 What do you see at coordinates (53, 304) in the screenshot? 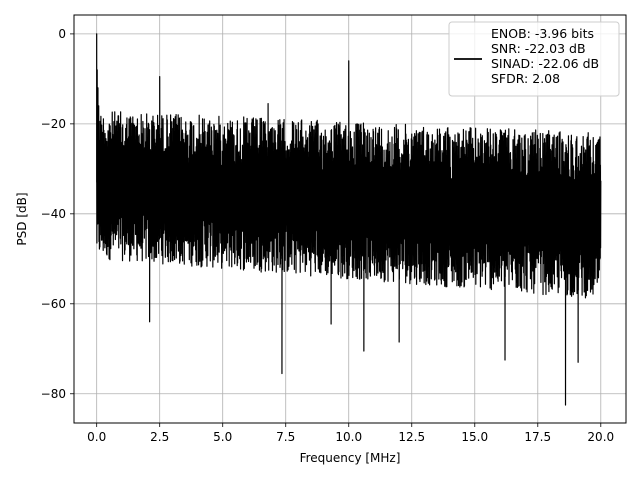
I see `y-tick-label: −60` at bounding box center [53, 304].